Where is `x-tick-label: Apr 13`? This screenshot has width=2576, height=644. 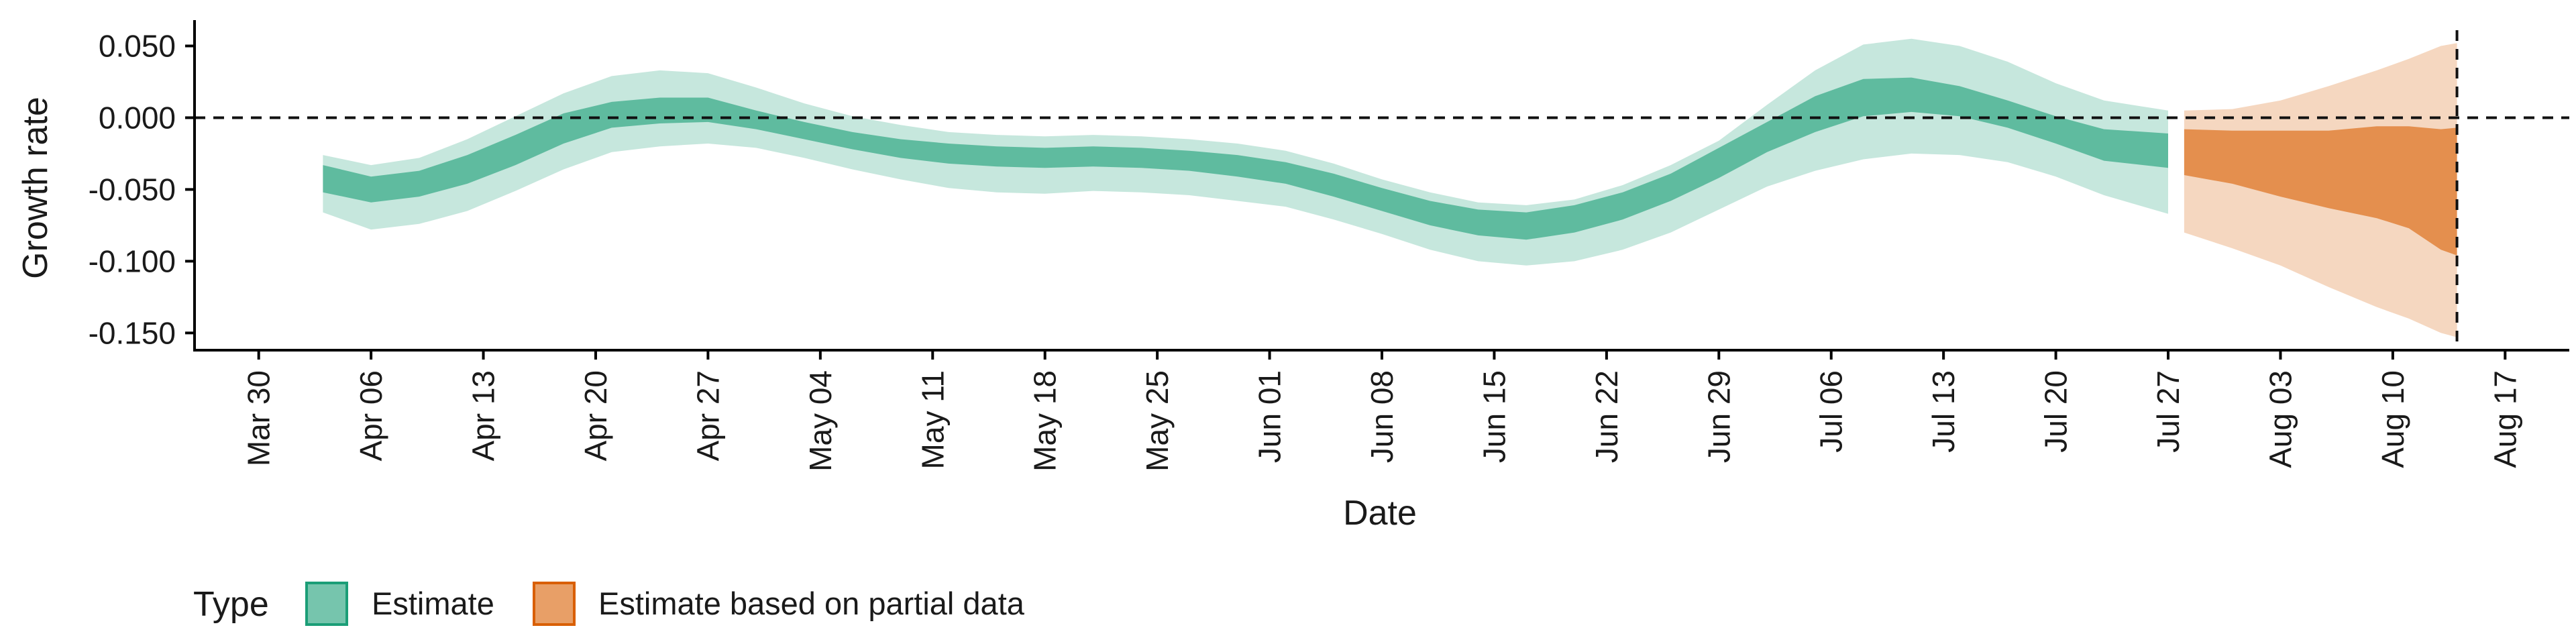
x-tick-label: Apr 13 is located at coordinates (483, 416).